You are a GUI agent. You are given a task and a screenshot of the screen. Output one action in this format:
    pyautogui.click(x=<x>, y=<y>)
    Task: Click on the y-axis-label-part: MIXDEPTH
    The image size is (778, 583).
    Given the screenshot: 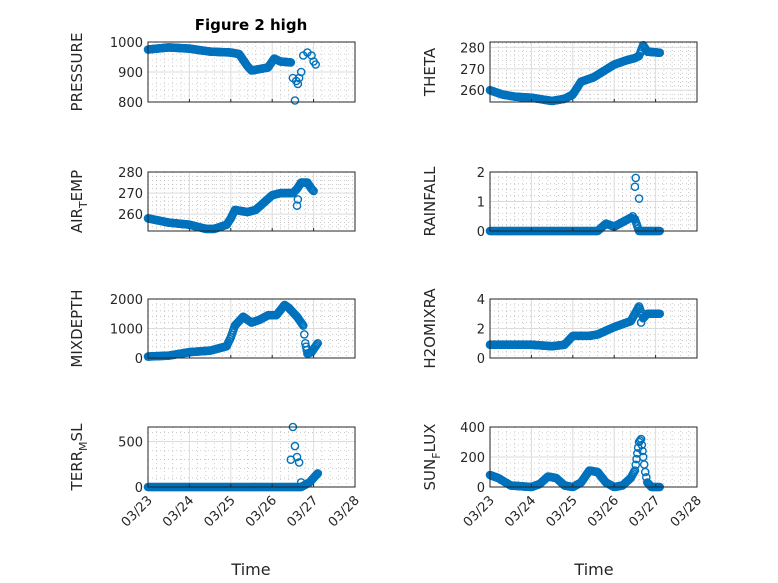 What is the action you would take?
    pyautogui.click(x=77, y=328)
    